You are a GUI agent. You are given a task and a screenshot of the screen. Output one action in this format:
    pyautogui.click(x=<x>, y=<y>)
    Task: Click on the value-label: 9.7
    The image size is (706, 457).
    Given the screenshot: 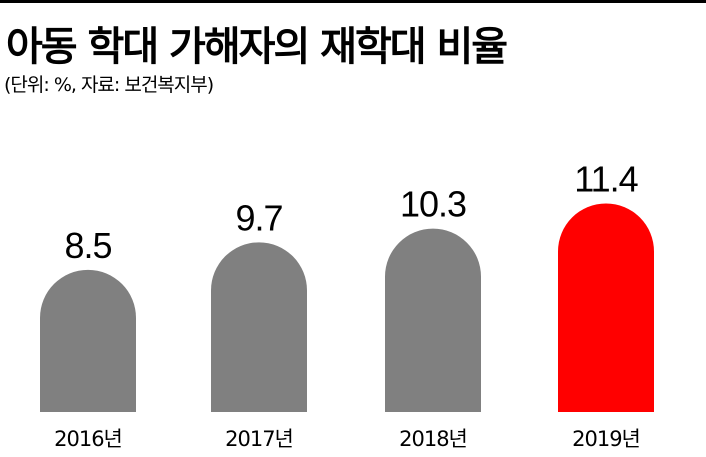 What is the action you would take?
    pyautogui.click(x=258, y=217)
    